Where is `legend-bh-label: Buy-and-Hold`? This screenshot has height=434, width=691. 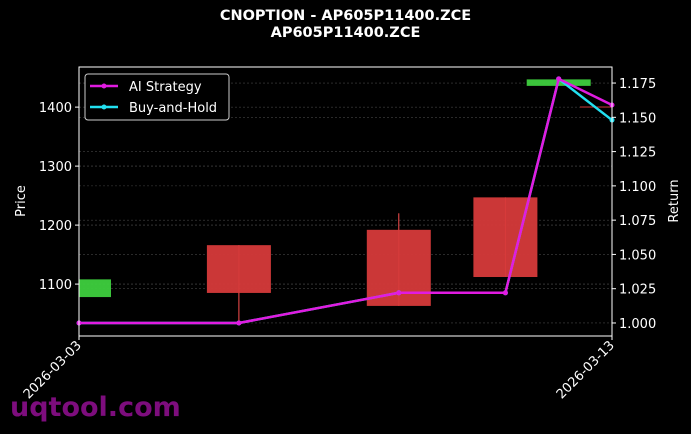
legend-bh-label: Buy-and-Hold is located at coordinates (173, 108).